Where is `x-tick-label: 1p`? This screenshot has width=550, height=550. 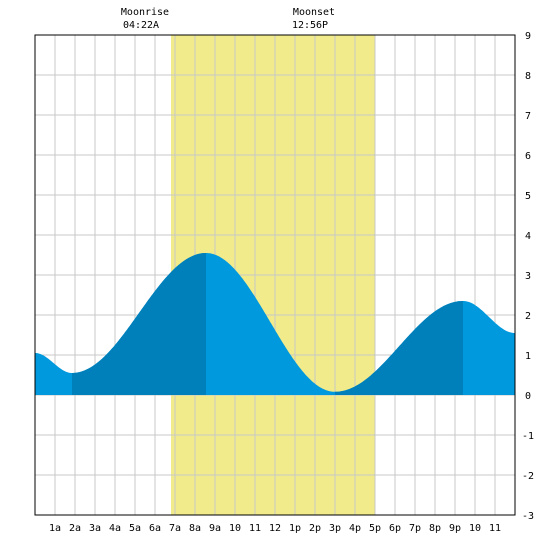 x-tick-label: 1p is located at coordinates (295, 528).